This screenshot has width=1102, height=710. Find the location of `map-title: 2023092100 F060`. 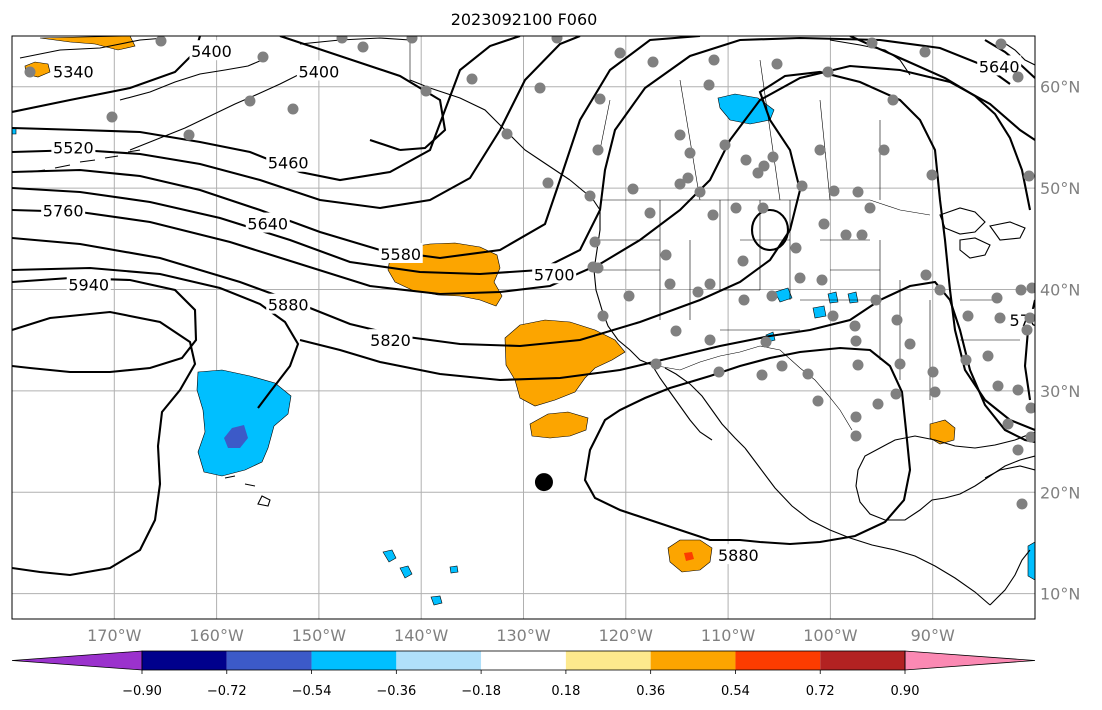

map-title: 2023092100 F060 is located at coordinates (524, 19).